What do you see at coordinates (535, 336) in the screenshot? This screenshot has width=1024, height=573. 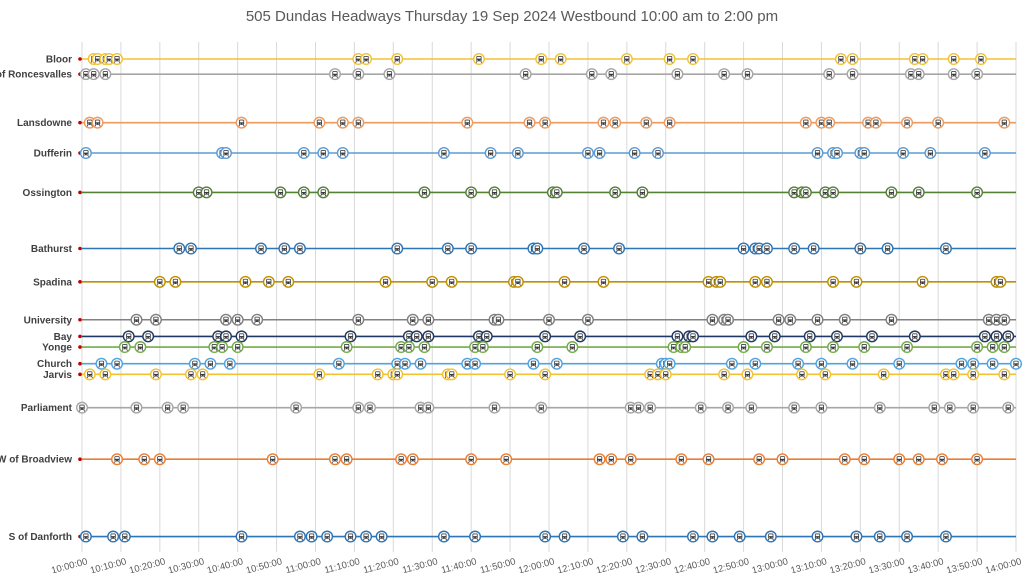 I see `series-bay: Bay` at bounding box center [535, 336].